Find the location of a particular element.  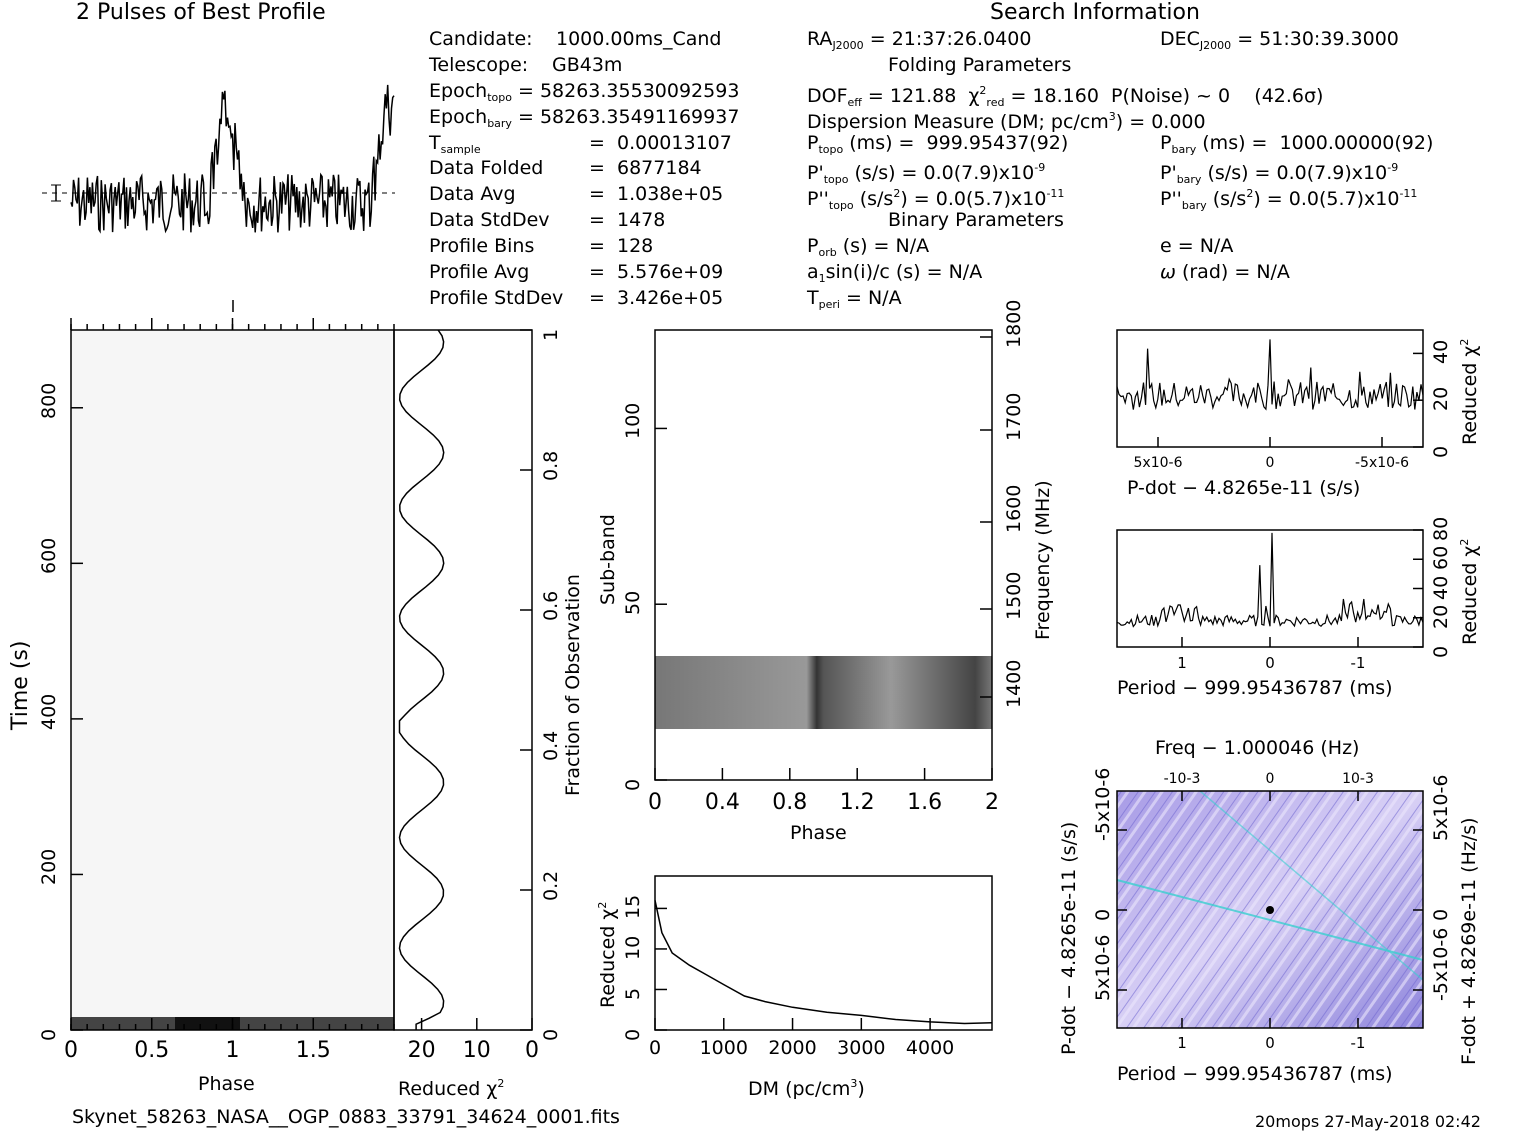

ptopo-value: 999.95437(92) is located at coordinates (997, 143).